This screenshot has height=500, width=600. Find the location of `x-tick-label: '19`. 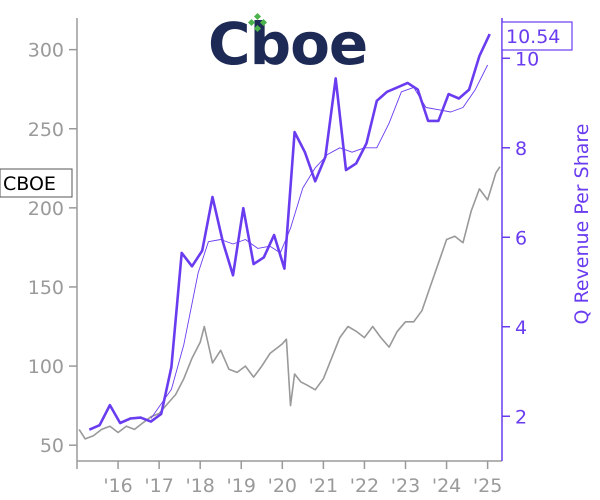

x-tick-label: '19 is located at coordinates (241, 486).